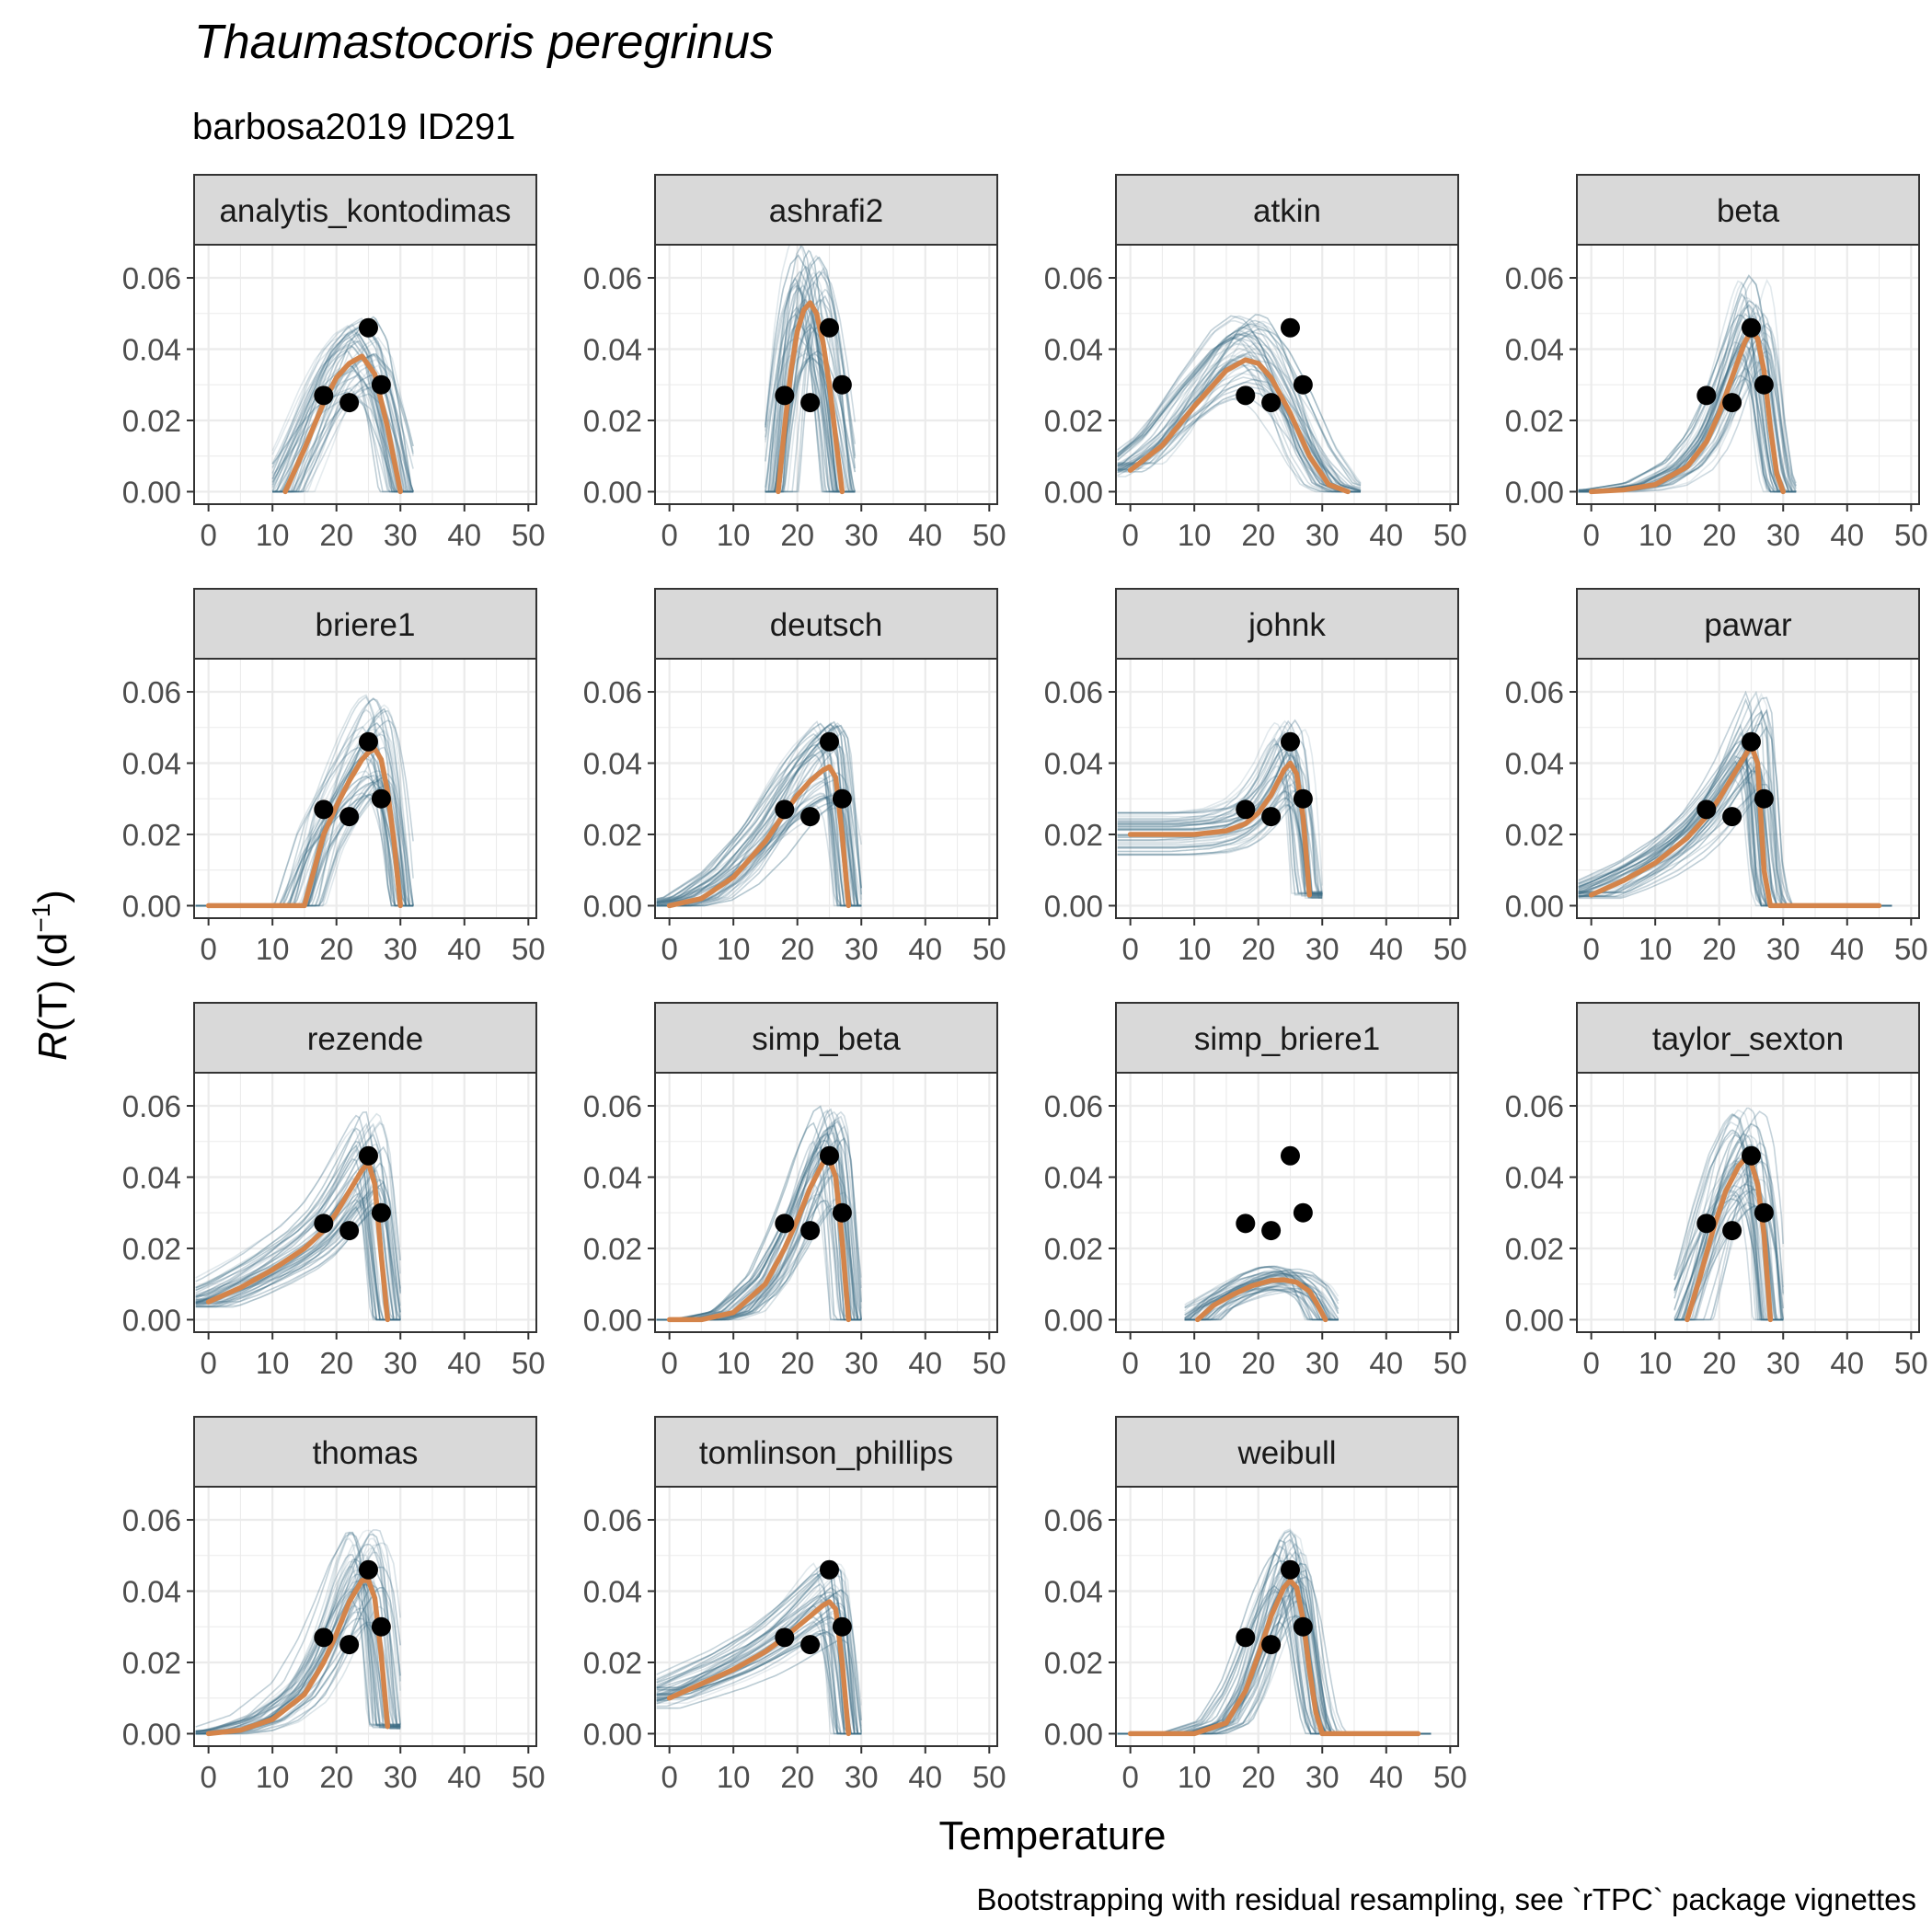 The height and width of the screenshot is (1932, 1932). I want to click on facet-panel-johnk: johnk0.000.020.040.060 10 20 30 40 50, so click(1255, 777).